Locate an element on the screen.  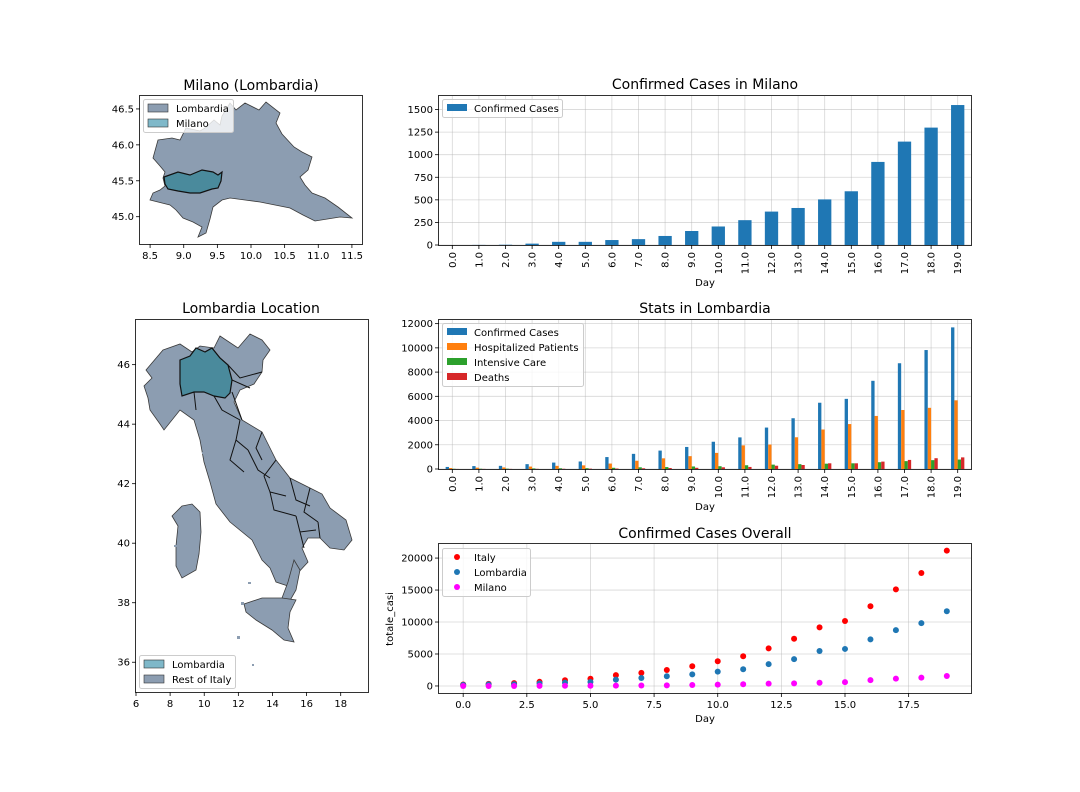
milano-bar-xtick-label: 6.0 is located at coordinates (612, 260).